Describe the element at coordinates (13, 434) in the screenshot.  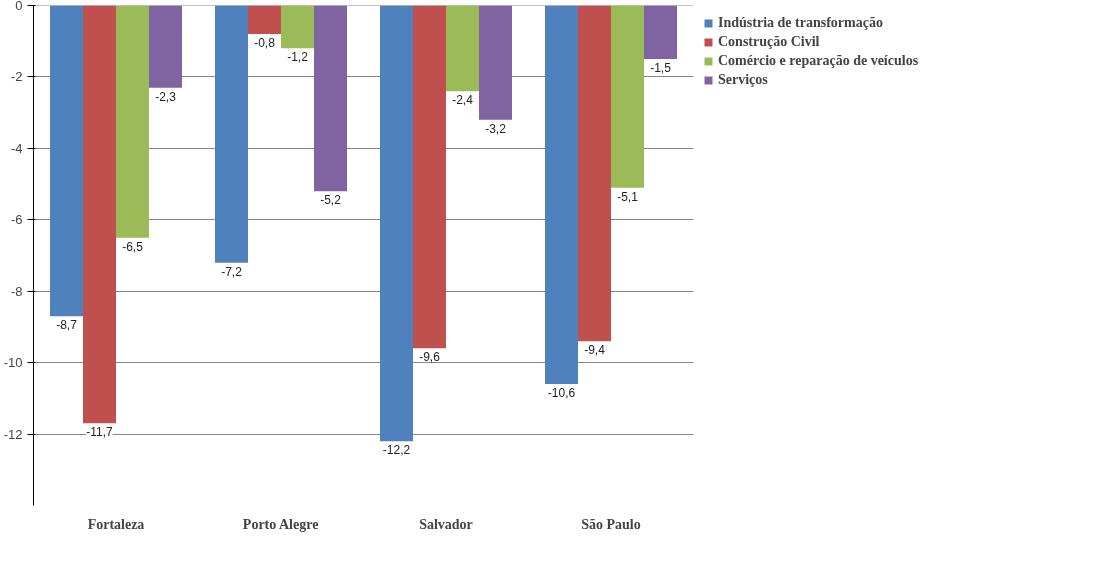
I see `y-tick-label: -12` at that location.